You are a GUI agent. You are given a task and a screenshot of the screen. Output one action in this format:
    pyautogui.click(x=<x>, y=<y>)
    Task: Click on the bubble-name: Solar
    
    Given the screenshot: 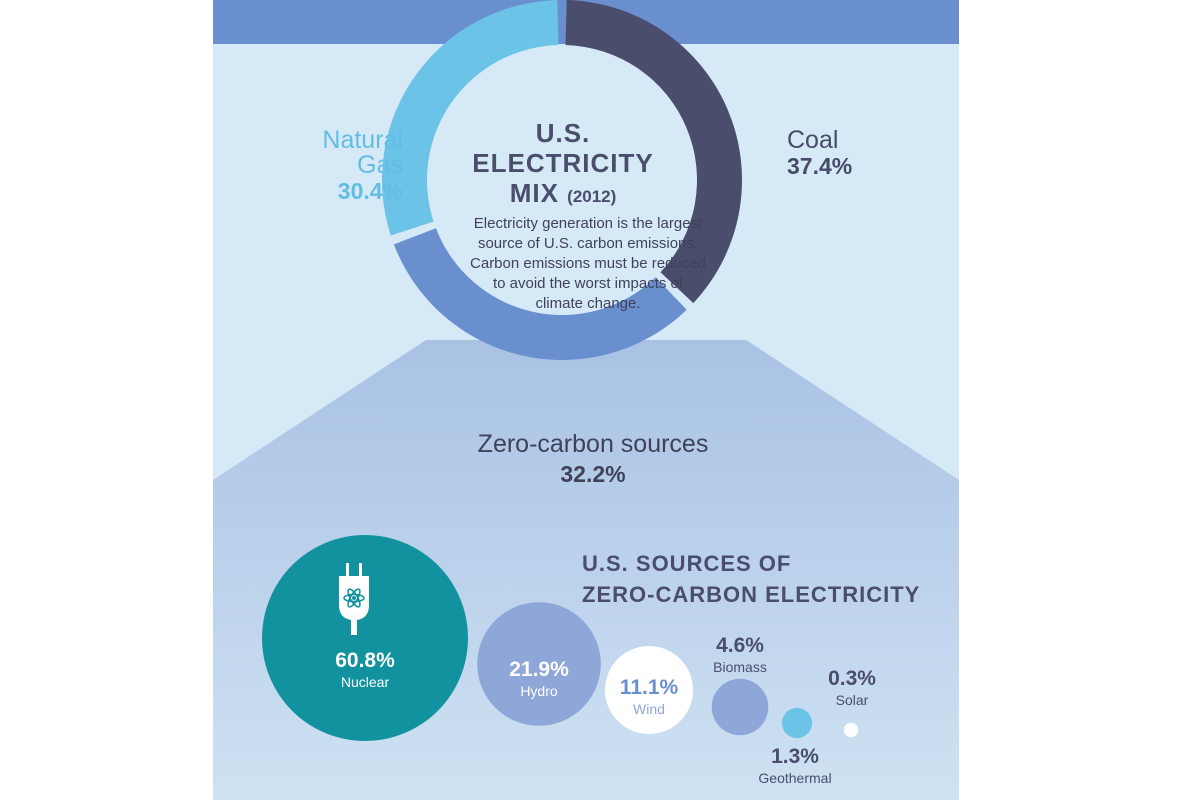 What is the action you would take?
    pyautogui.click(x=852, y=700)
    